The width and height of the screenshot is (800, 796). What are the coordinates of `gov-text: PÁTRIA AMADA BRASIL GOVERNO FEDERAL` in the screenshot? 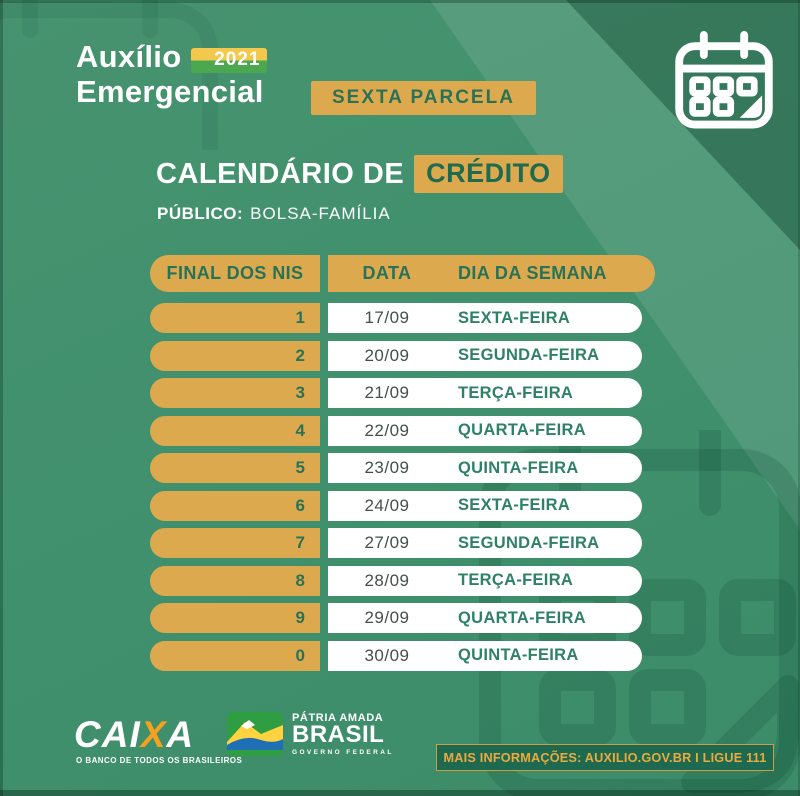 It's located at (343, 734).